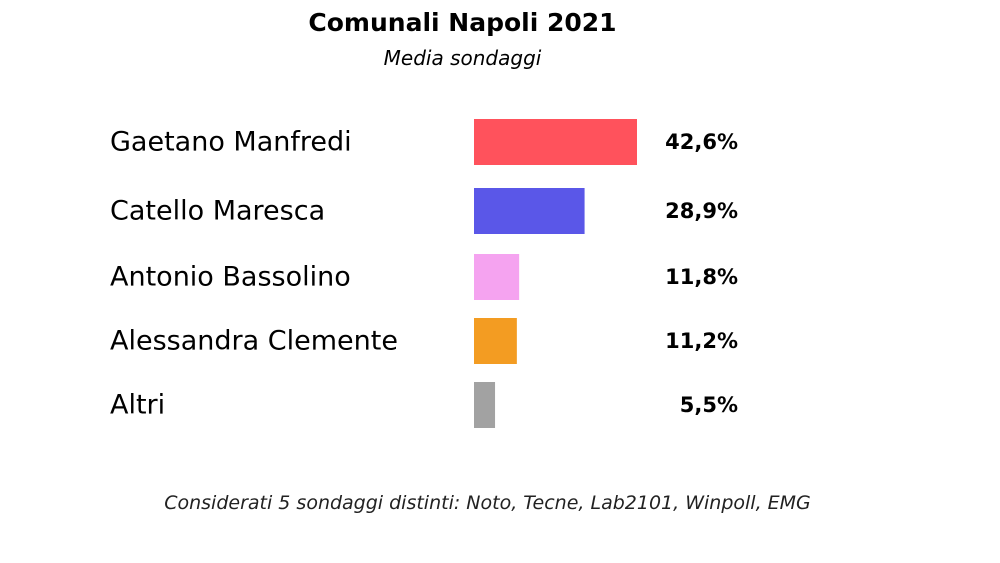 The width and height of the screenshot is (1000, 563). Describe the element at coordinates (217, 211) in the screenshot. I see `category-label-catello-maresca: Catello Maresca` at that location.